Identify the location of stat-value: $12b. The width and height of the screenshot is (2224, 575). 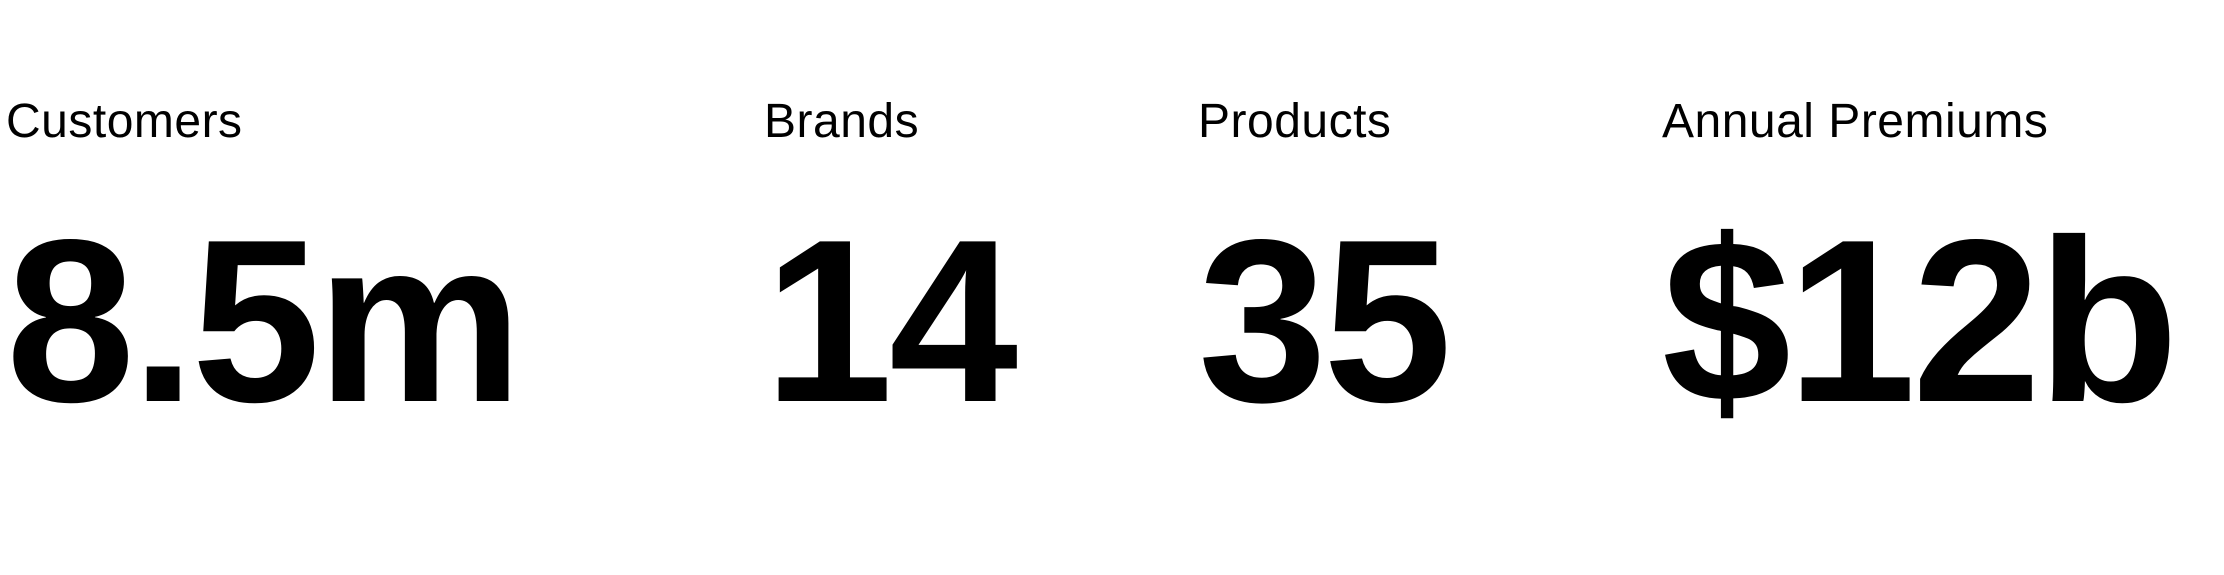
(1918, 322).